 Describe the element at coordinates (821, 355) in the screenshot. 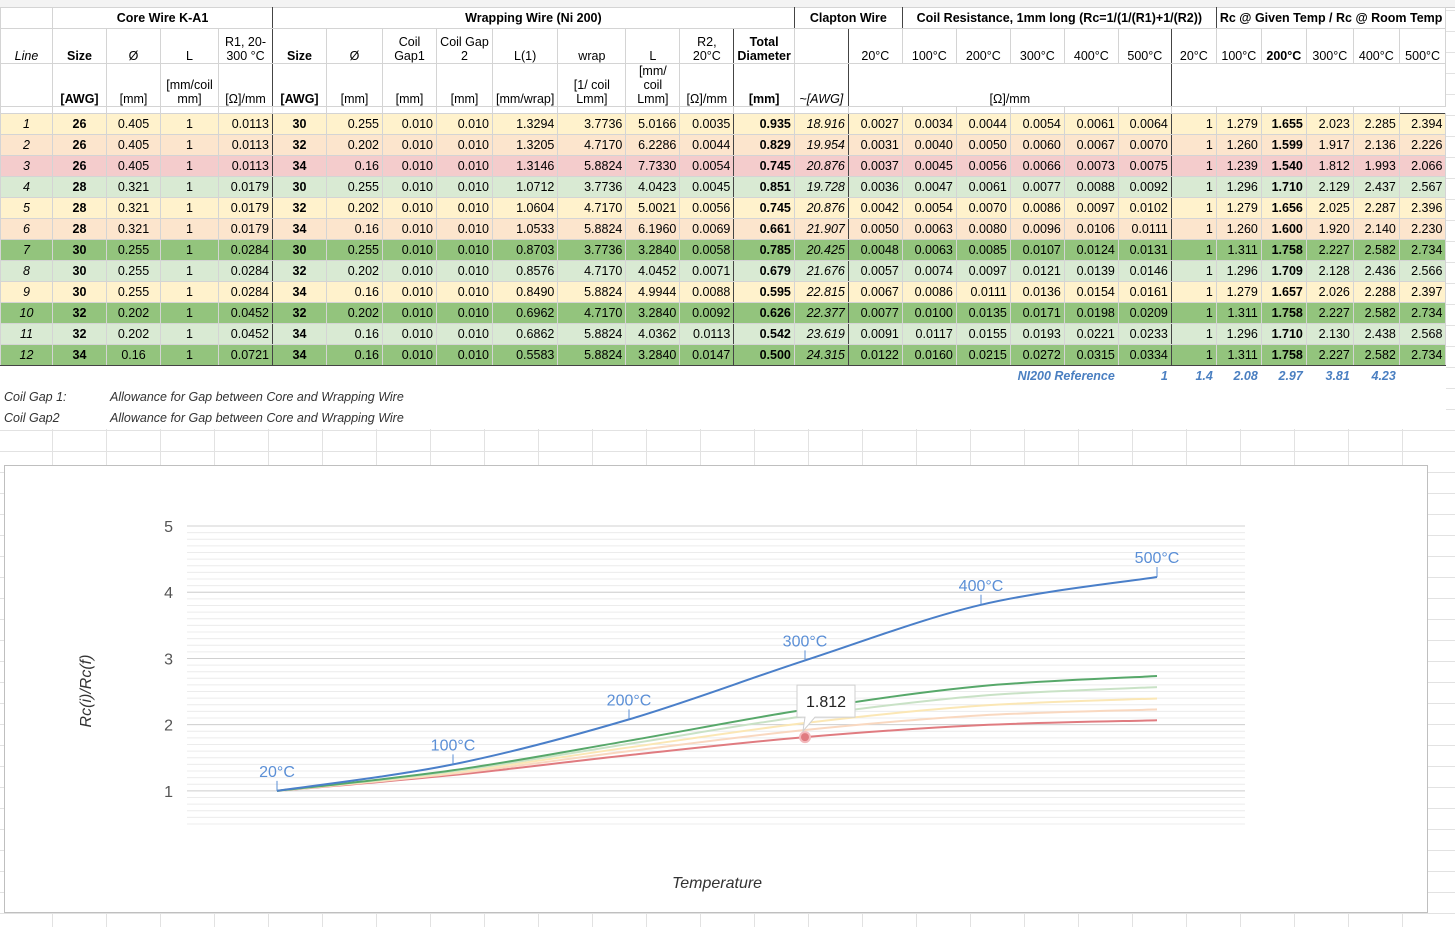

I see `cell-awg-approx: 24.315` at that location.